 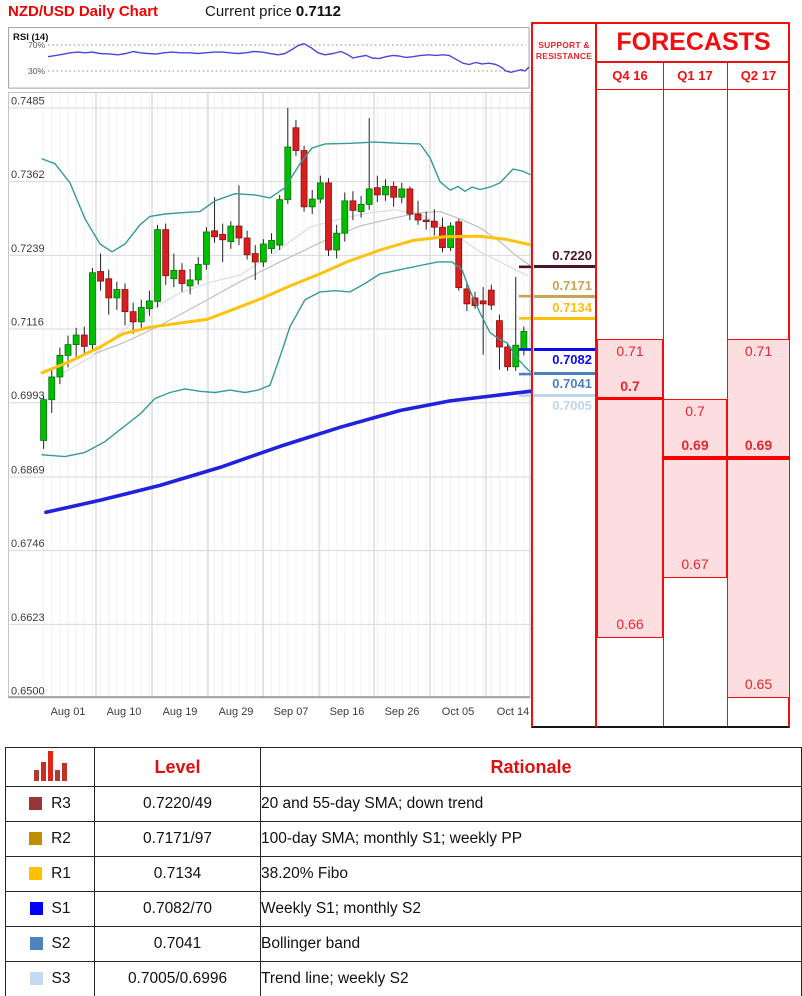 I want to click on level-id-cell: R1, so click(x=50, y=874).